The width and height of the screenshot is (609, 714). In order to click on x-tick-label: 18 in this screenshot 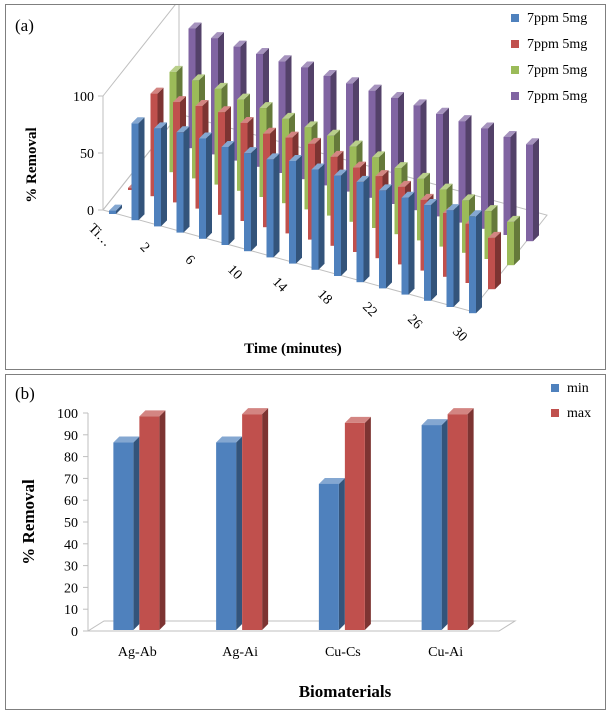, I will do `click(324, 297)`.